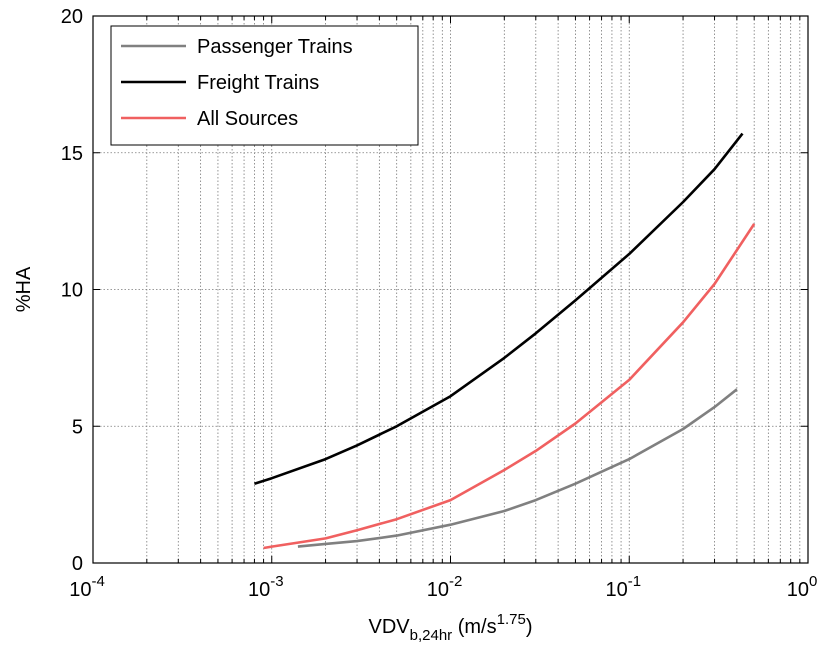 This screenshot has height=661, width=837. What do you see at coordinates (390, 627) in the screenshot?
I see `x-axis-title-base: VDV` at bounding box center [390, 627].